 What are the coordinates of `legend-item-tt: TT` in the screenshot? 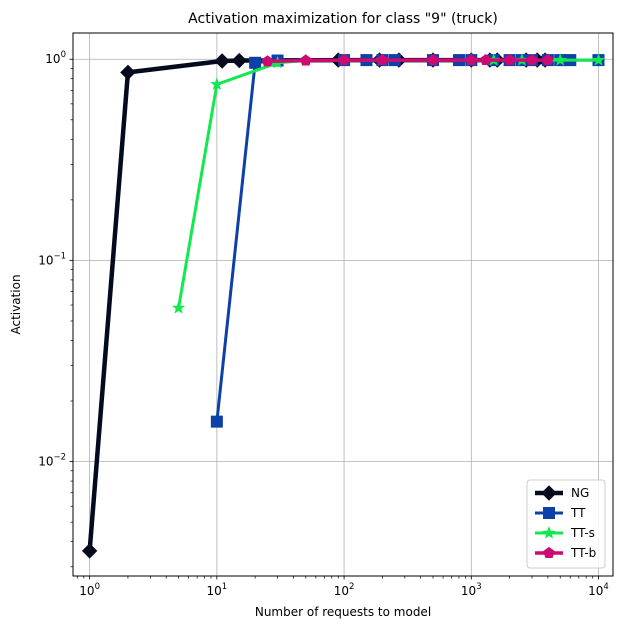 It's located at (560, 513).